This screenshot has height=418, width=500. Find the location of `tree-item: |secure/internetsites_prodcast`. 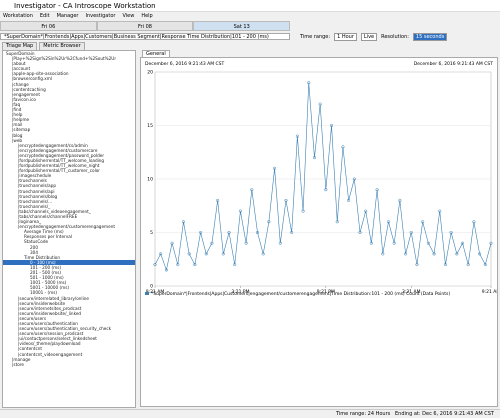

tree-item: |secure/internetsites_prodcast is located at coordinates (50, 308).